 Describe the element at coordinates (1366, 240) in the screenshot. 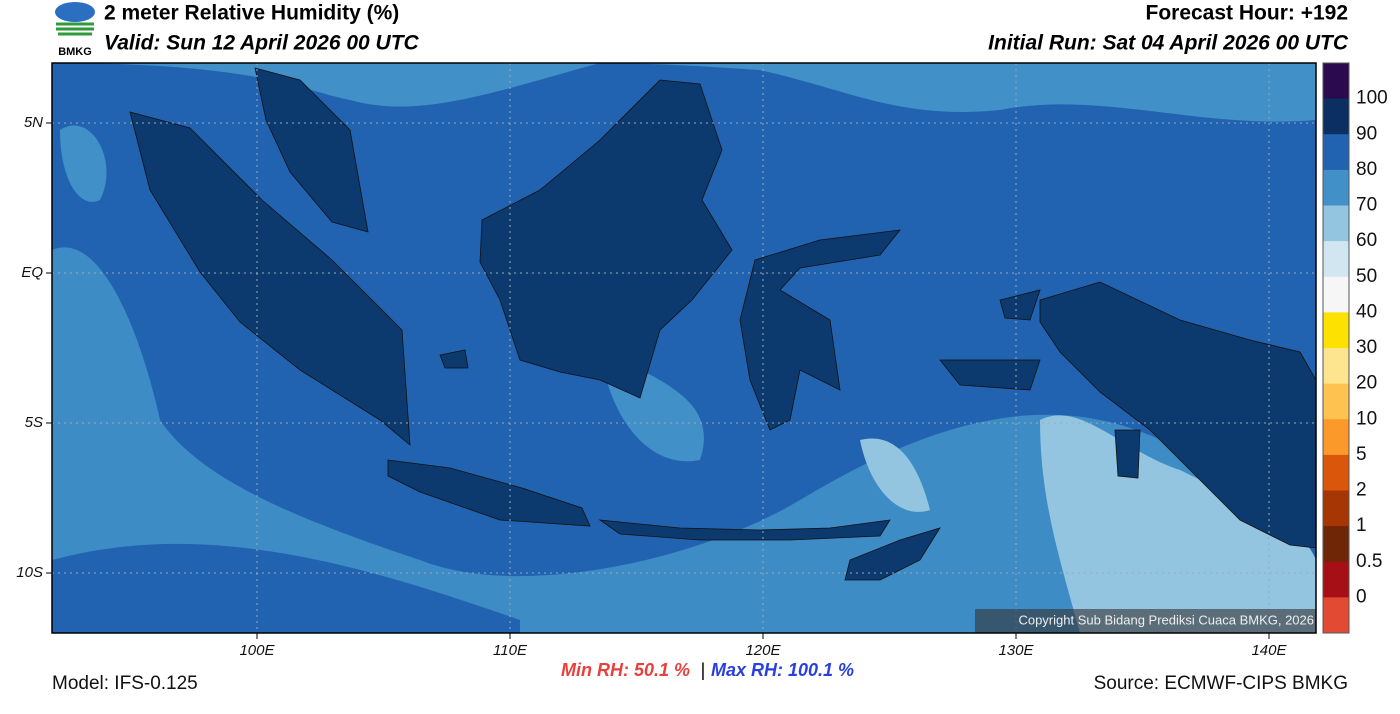

I see `colorbar-label: 60` at that location.